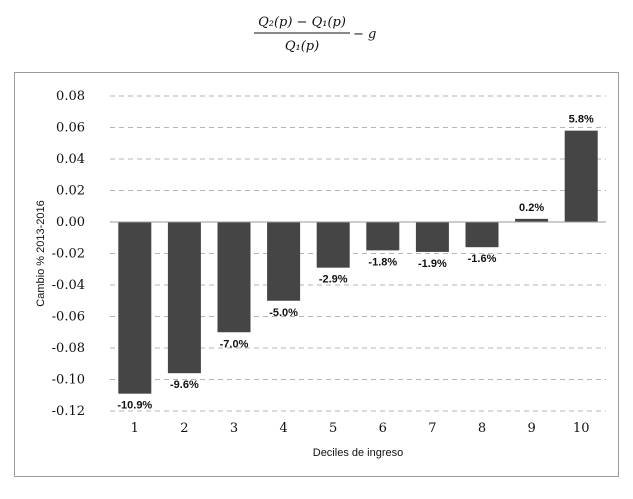 The height and width of the screenshot is (499, 633). Describe the element at coordinates (302, 22) in the screenshot. I see `formula-numerator: Q₂(p) − Q₁(p)` at that location.